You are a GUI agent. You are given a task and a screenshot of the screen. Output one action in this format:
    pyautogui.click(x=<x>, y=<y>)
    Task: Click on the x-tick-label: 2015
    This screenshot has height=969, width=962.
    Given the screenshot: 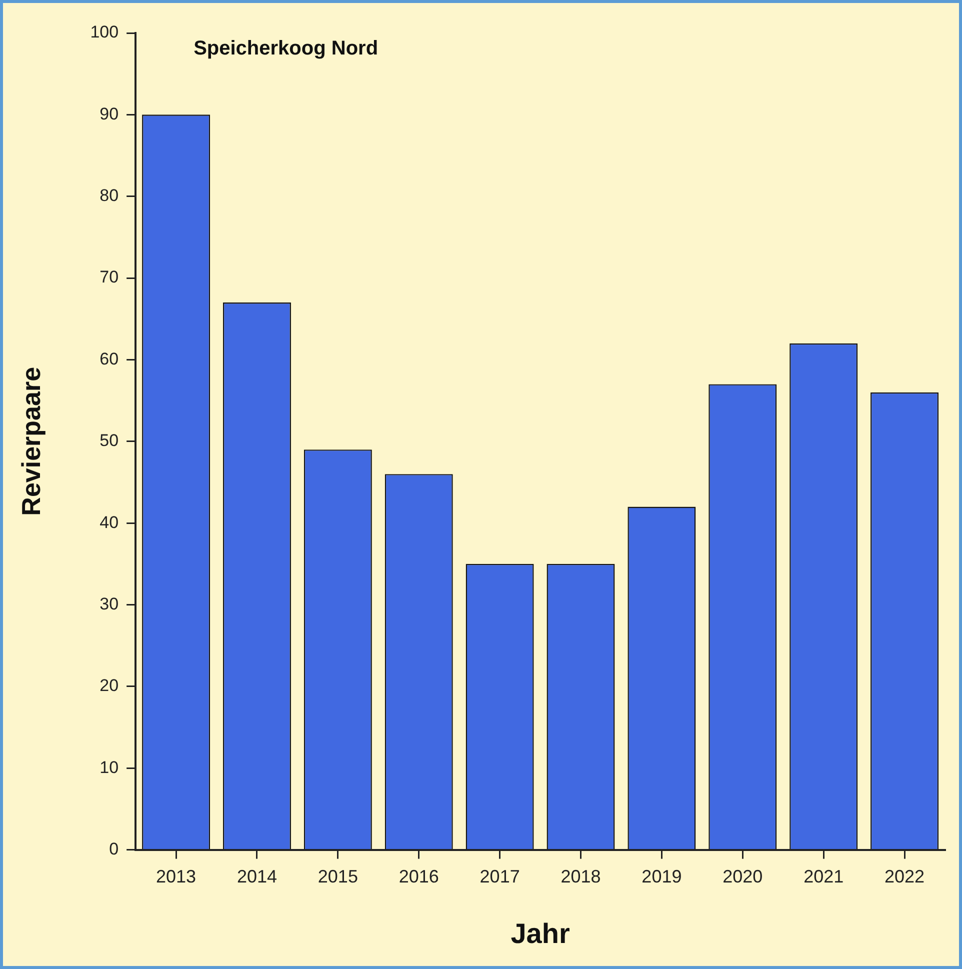 What is the action you would take?
    pyautogui.click(x=338, y=876)
    